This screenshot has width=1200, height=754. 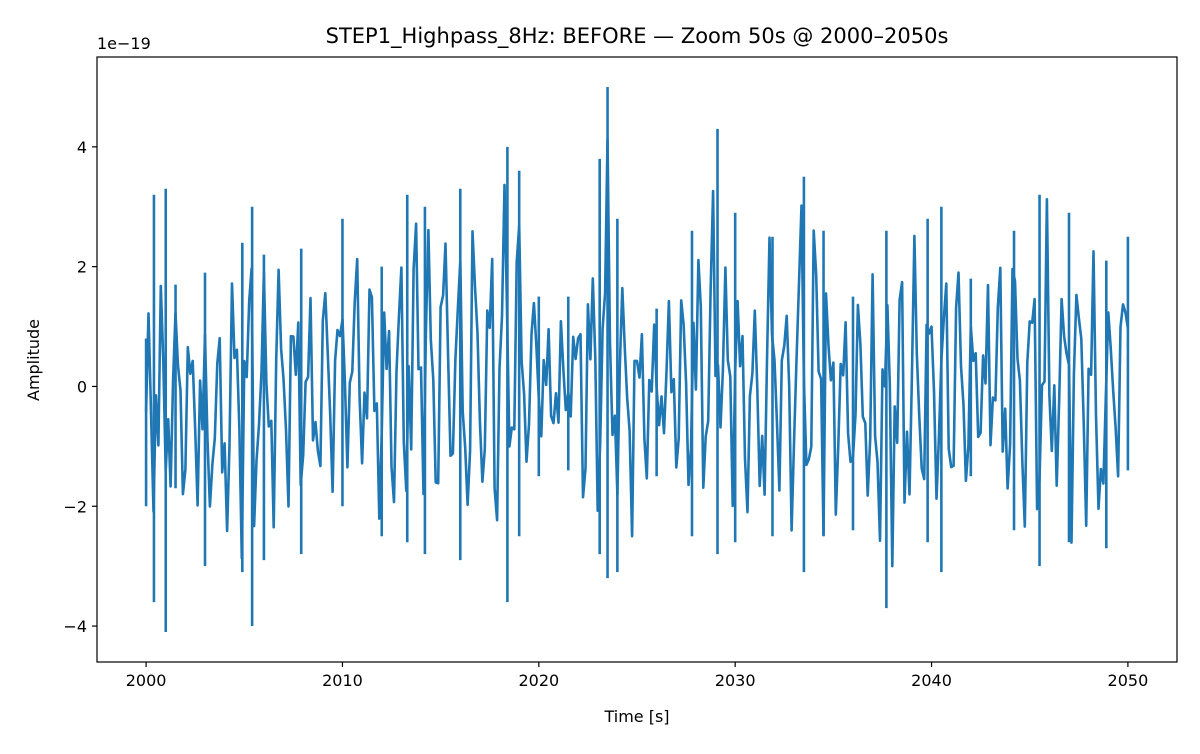 What do you see at coordinates (82, 147) in the screenshot?
I see `y-tick-label: 4` at bounding box center [82, 147].